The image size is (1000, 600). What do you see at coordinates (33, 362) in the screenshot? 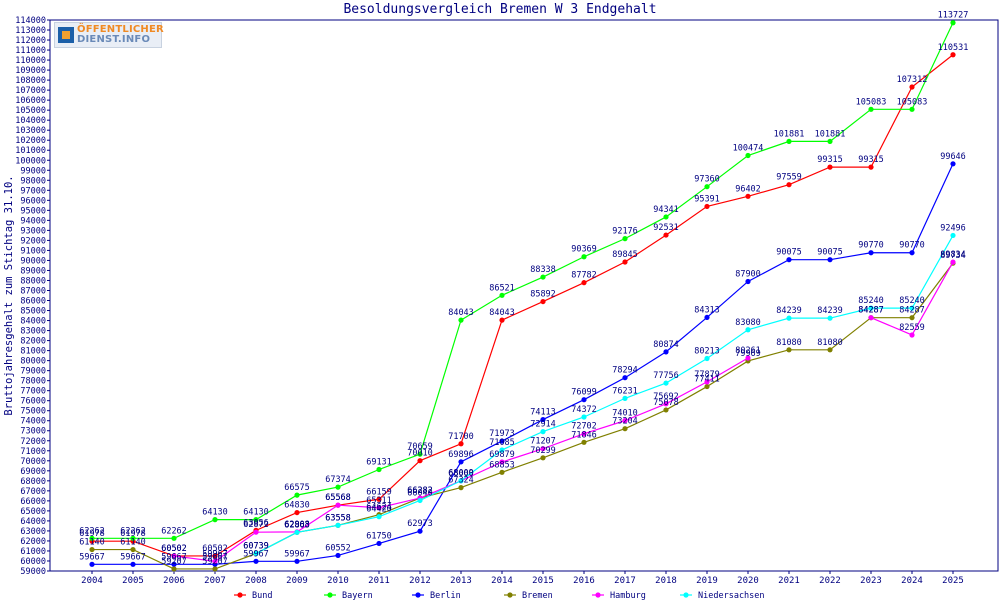
I see `y-tick-label: 80000` at bounding box center [33, 362].